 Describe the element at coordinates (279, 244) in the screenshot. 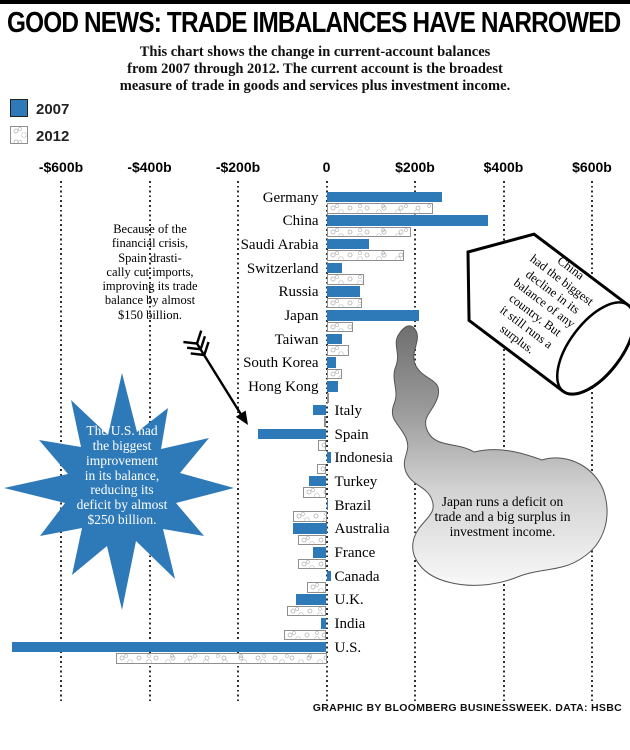

I see `country-label-saudi-arabia: Saudi Arabia` at that location.